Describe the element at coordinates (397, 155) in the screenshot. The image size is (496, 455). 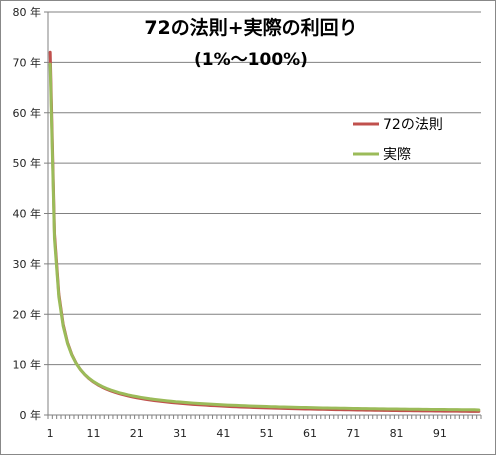
I see `legend-label-actual: 実際` at that location.